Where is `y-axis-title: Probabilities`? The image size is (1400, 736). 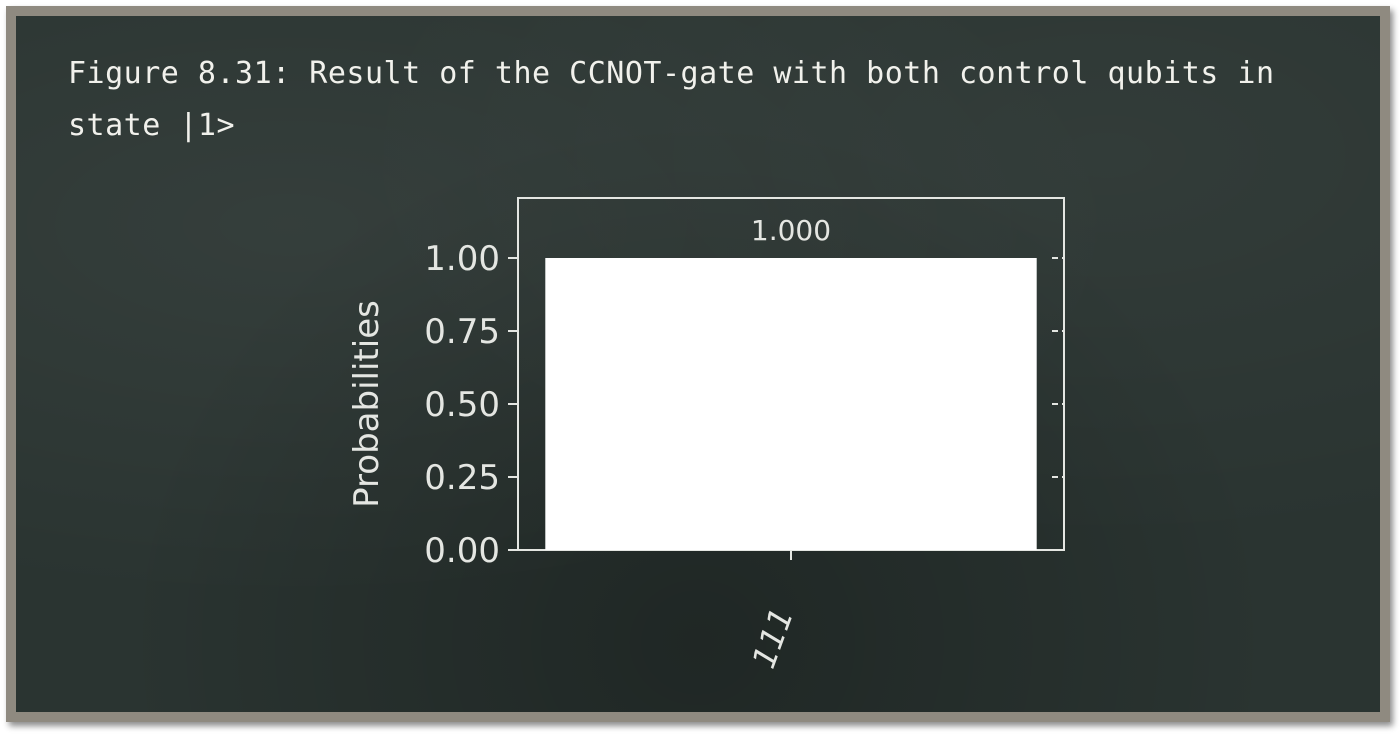 y-axis-title: Probabilities is located at coordinates (367, 404).